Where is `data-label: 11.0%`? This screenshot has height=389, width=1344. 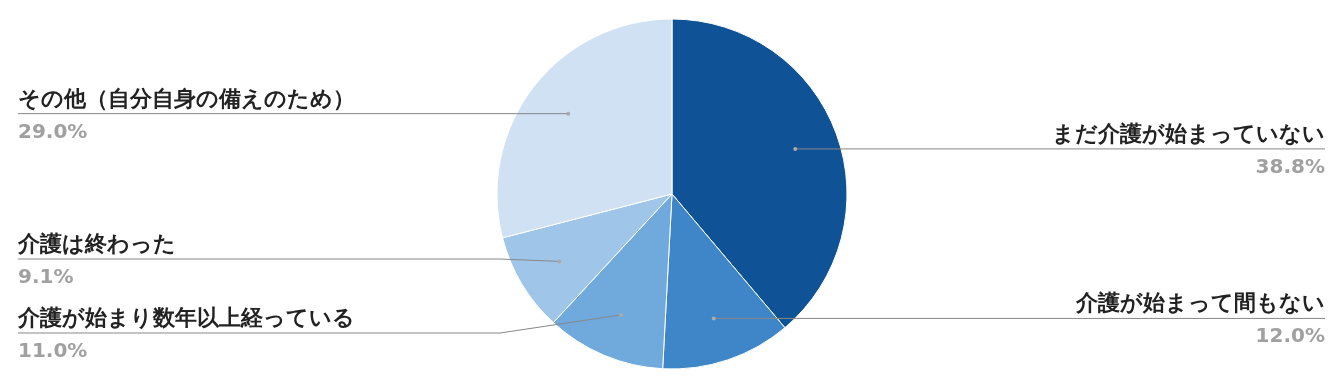 data-label: 11.0% is located at coordinates (53, 350).